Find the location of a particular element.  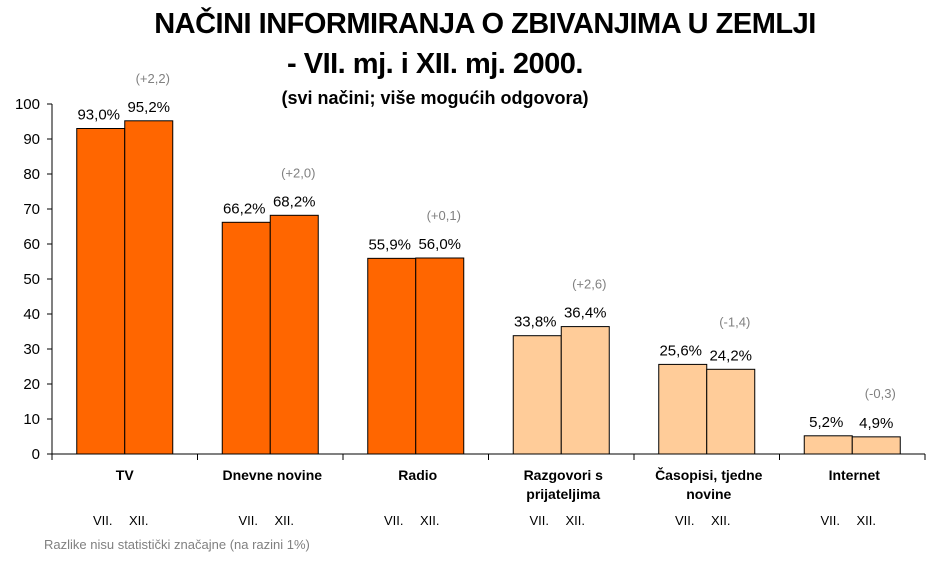

difference-label: (+2,0) is located at coordinates (298, 172).